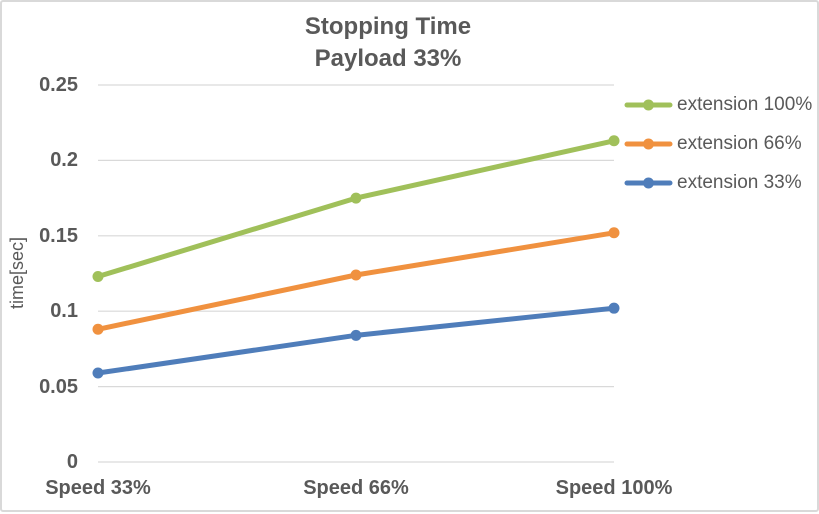 This screenshot has height=514, width=819. What do you see at coordinates (739, 143) in the screenshot?
I see `legend-label-extension-66: extension 66%` at bounding box center [739, 143].